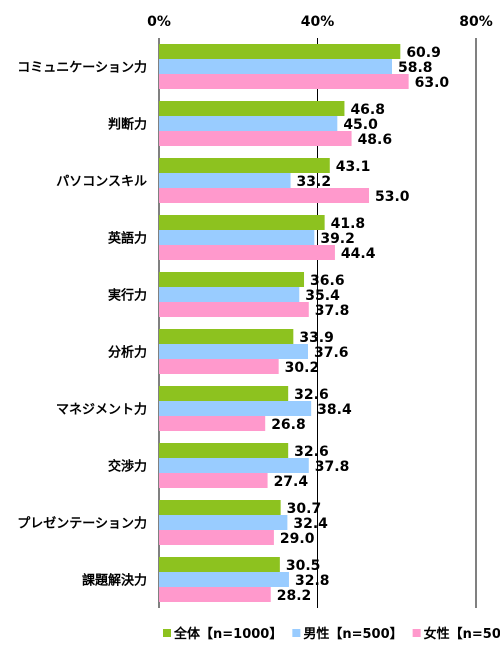 The image size is (500, 656). Describe the element at coordinates (127, 353) in the screenshot. I see `category-label: 分析力` at that location.